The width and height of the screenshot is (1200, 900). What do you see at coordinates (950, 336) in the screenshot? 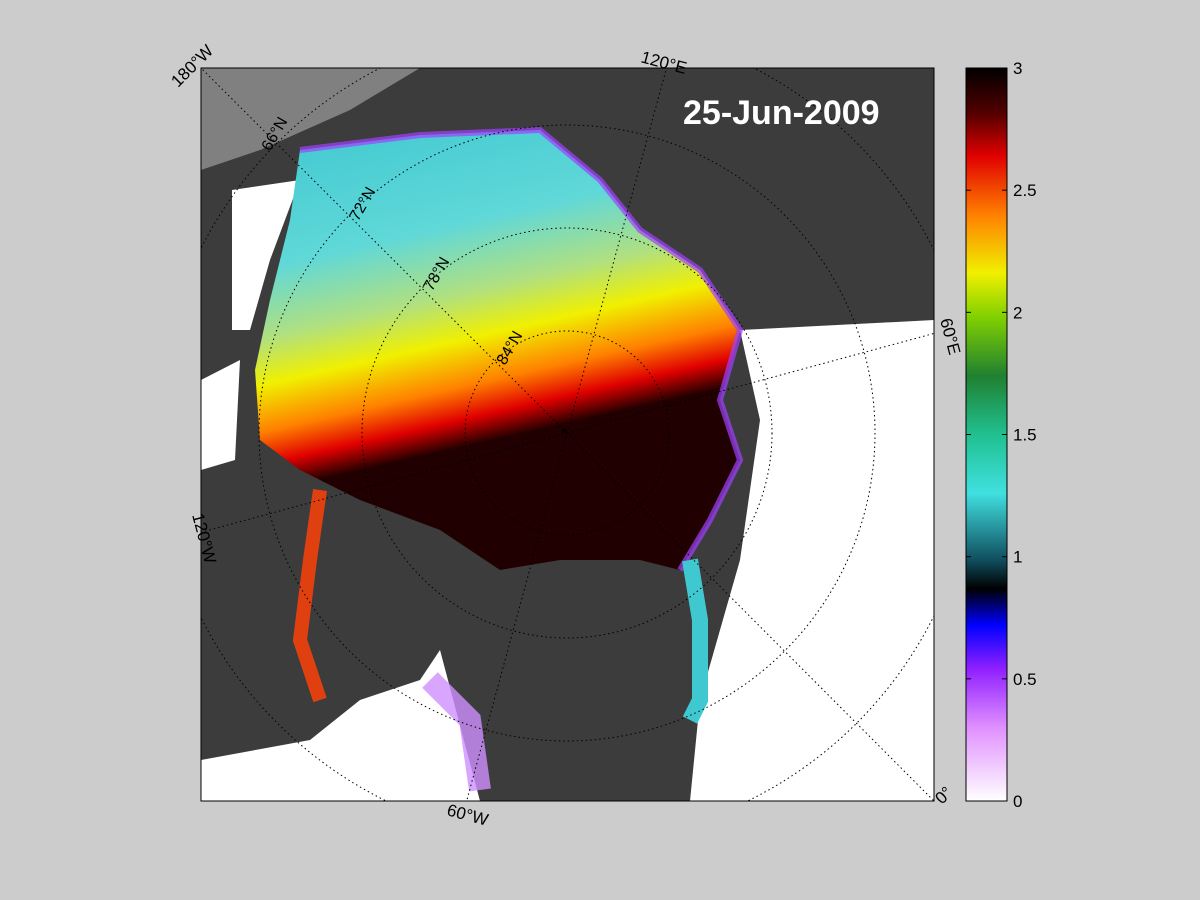
I see `lon-label-60e: 60°E` at bounding box center [950, 336].